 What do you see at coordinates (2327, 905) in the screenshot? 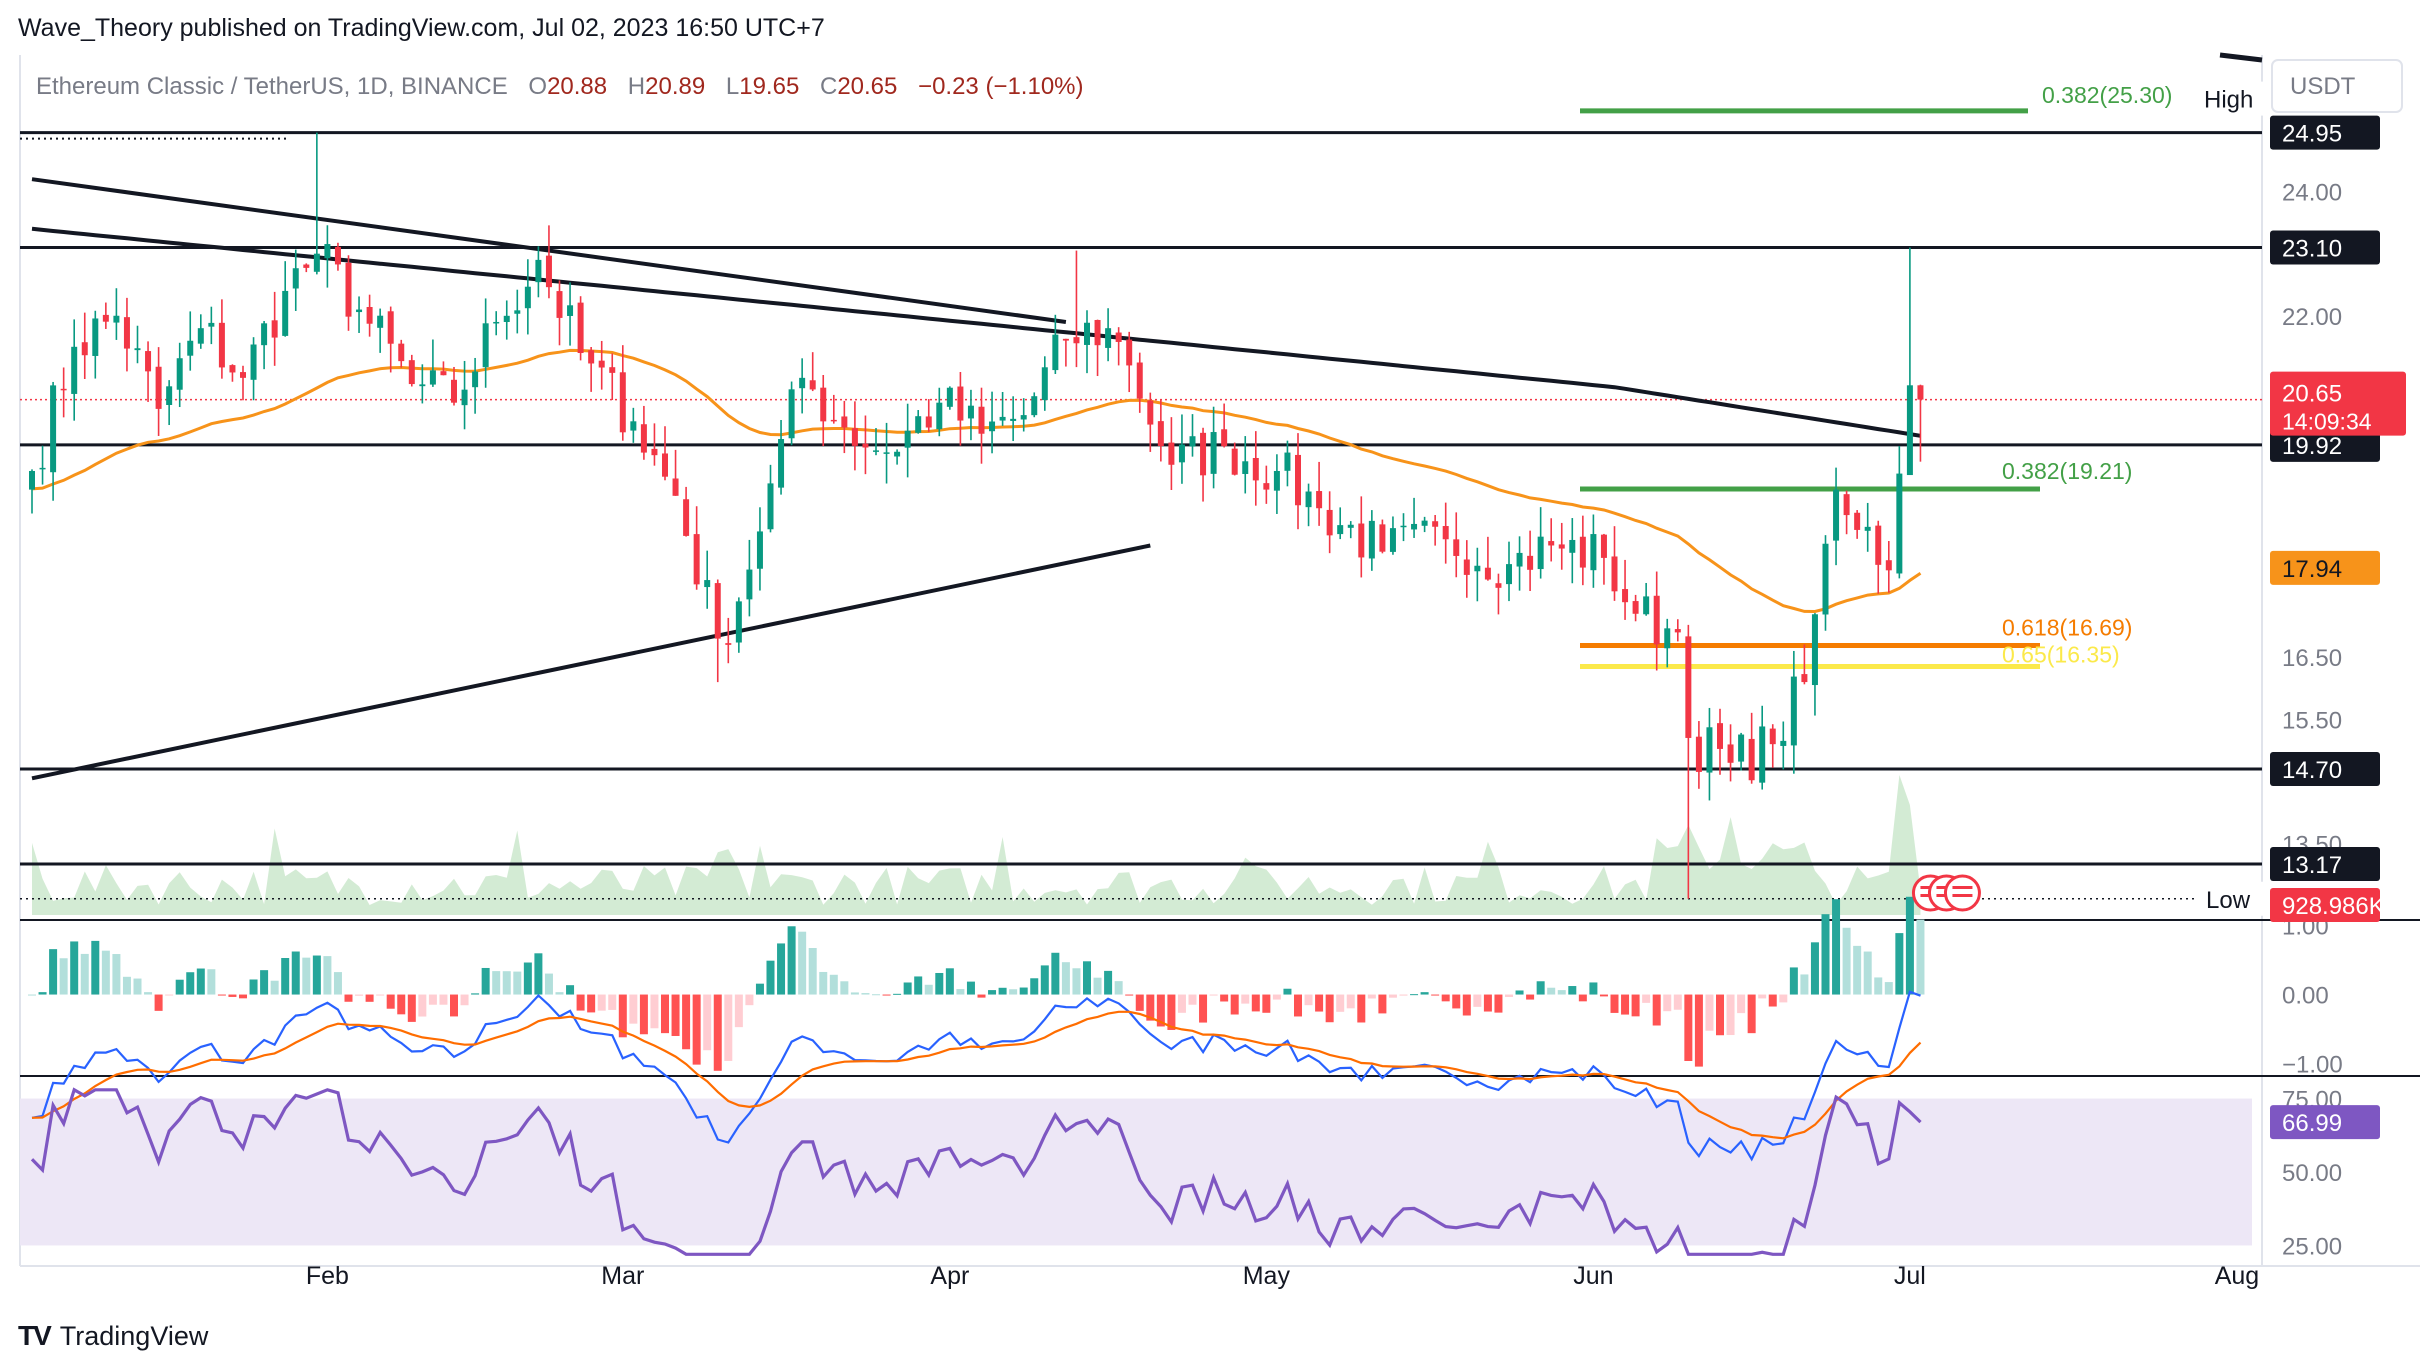
I see `volume-value-tag: 928.986K` at bounding box center [2327, 905].